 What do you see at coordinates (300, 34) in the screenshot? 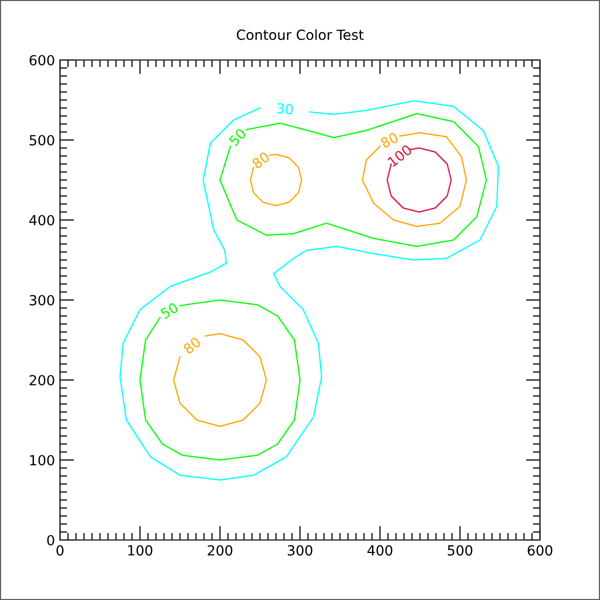
I see `chart-title: Contour Color Test` at bounding box center [300, 34].